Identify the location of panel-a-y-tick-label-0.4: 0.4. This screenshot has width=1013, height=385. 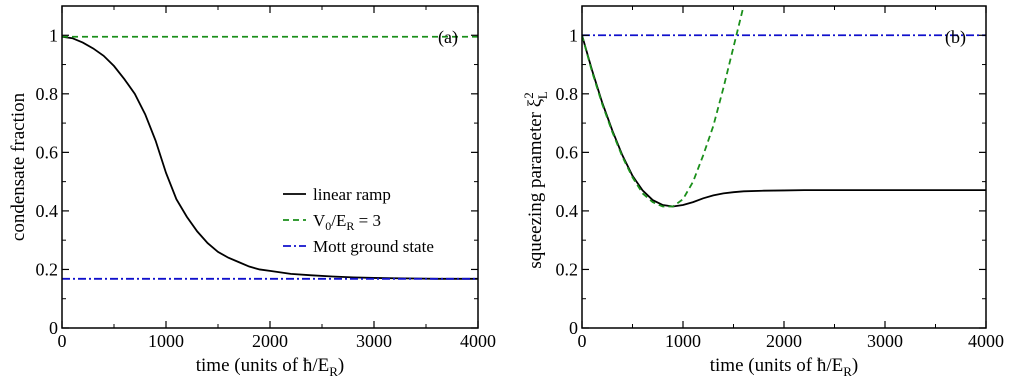
(47, 211).